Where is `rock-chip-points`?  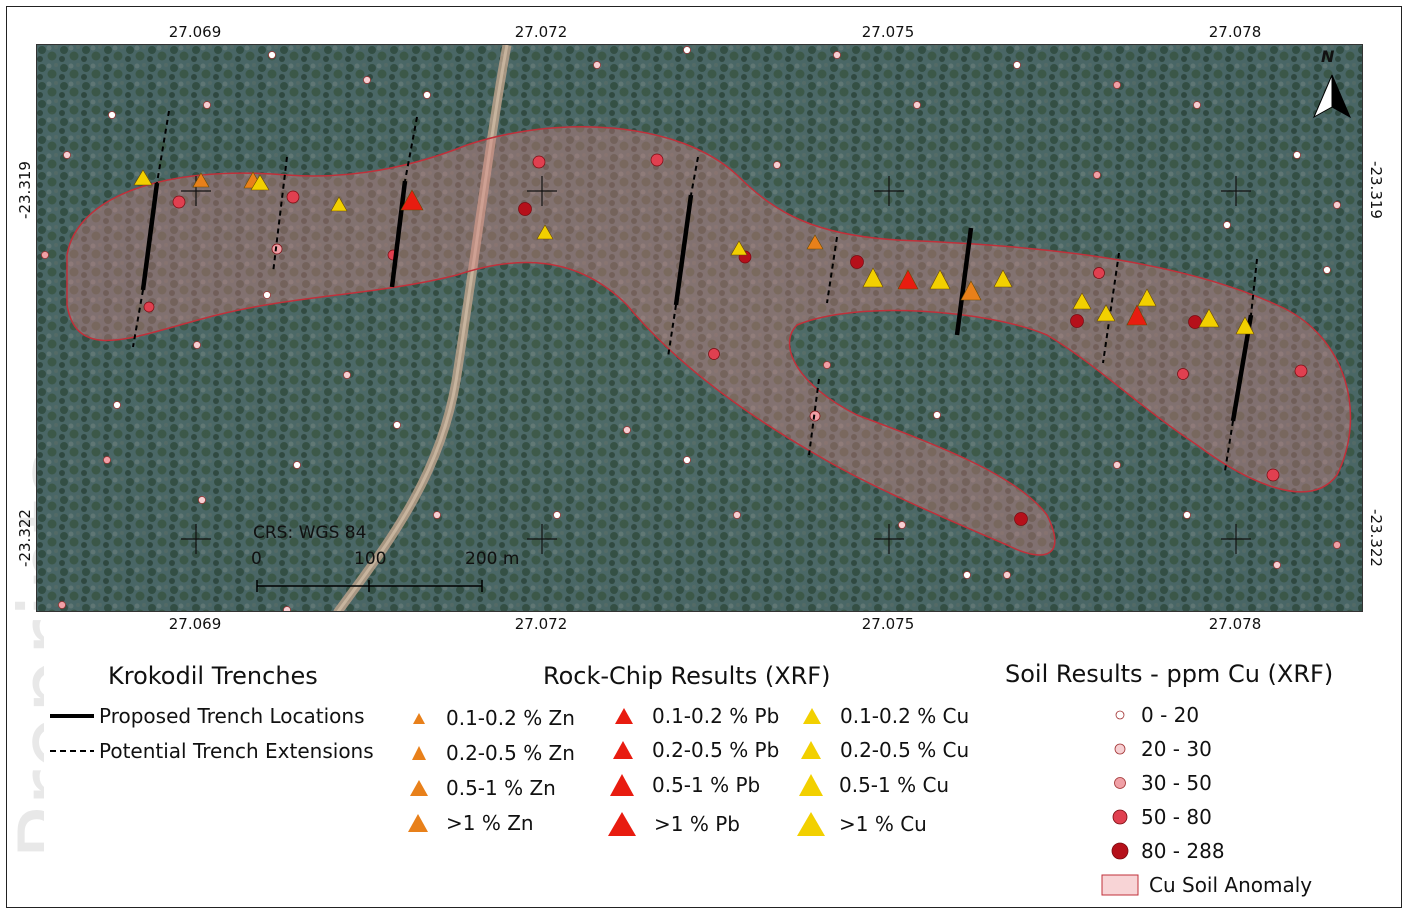 rock-chip-points is located at coordinates (694, 252).